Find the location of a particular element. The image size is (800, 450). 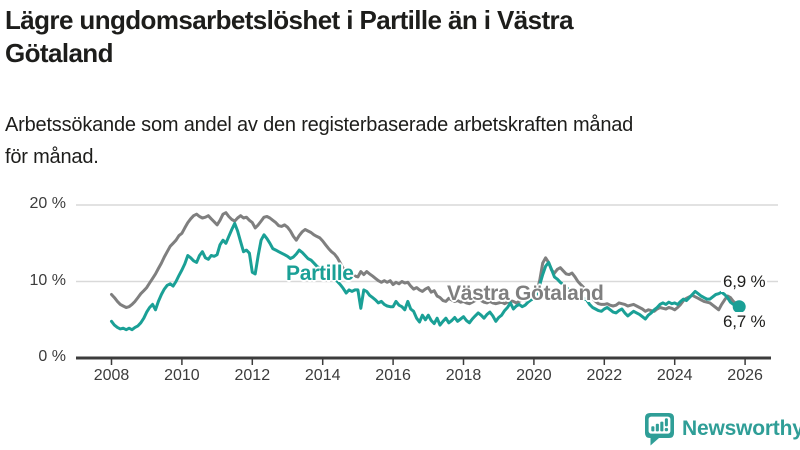

end-value-label-vastra-gotaland: 6,9 % is located at coordinates (744, 282).